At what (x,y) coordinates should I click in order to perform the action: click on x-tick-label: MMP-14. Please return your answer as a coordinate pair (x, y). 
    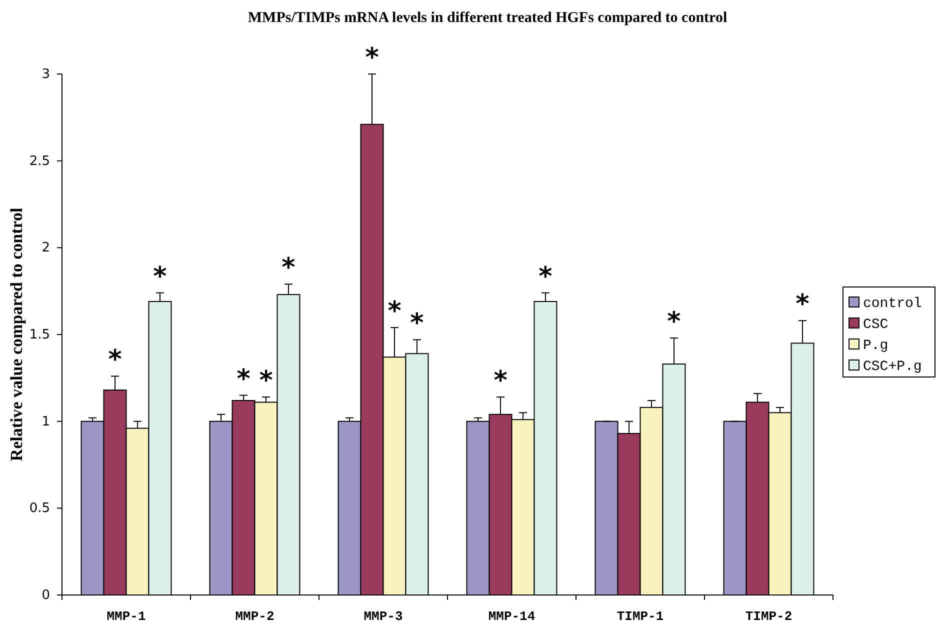
    Looking at the image, I should click on (512, 616).